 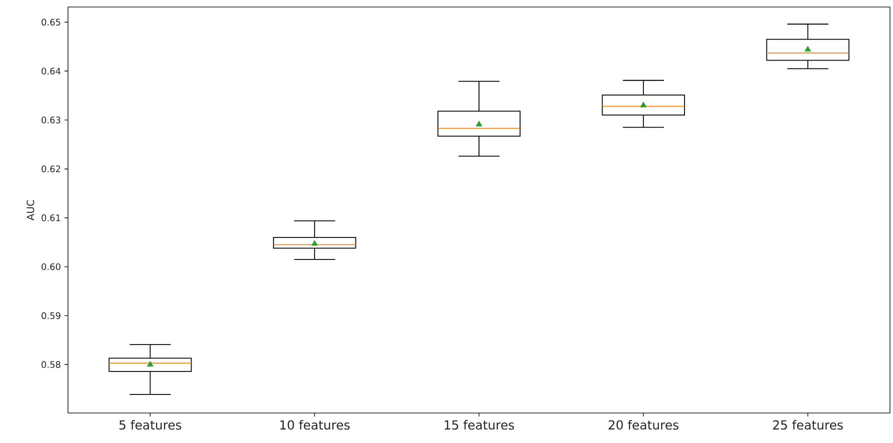 I want to click on y-tick-label: 0.65, so click(x=51, y=22).